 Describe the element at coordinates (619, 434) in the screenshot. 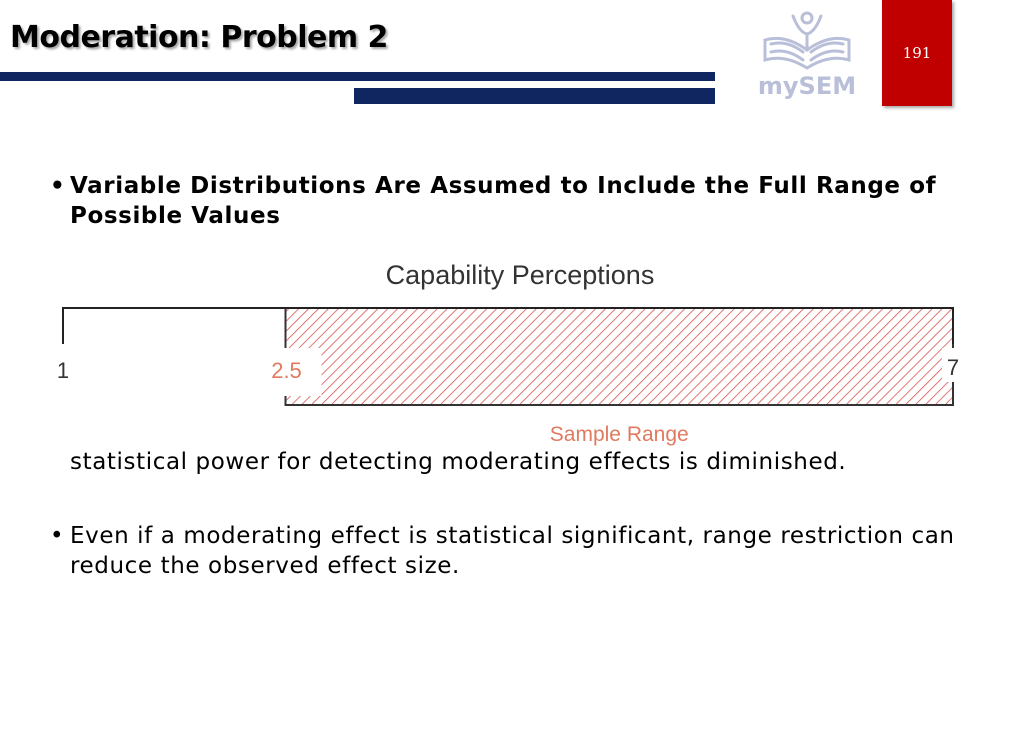

I see `sample-range-label: Sample Range` at that location.